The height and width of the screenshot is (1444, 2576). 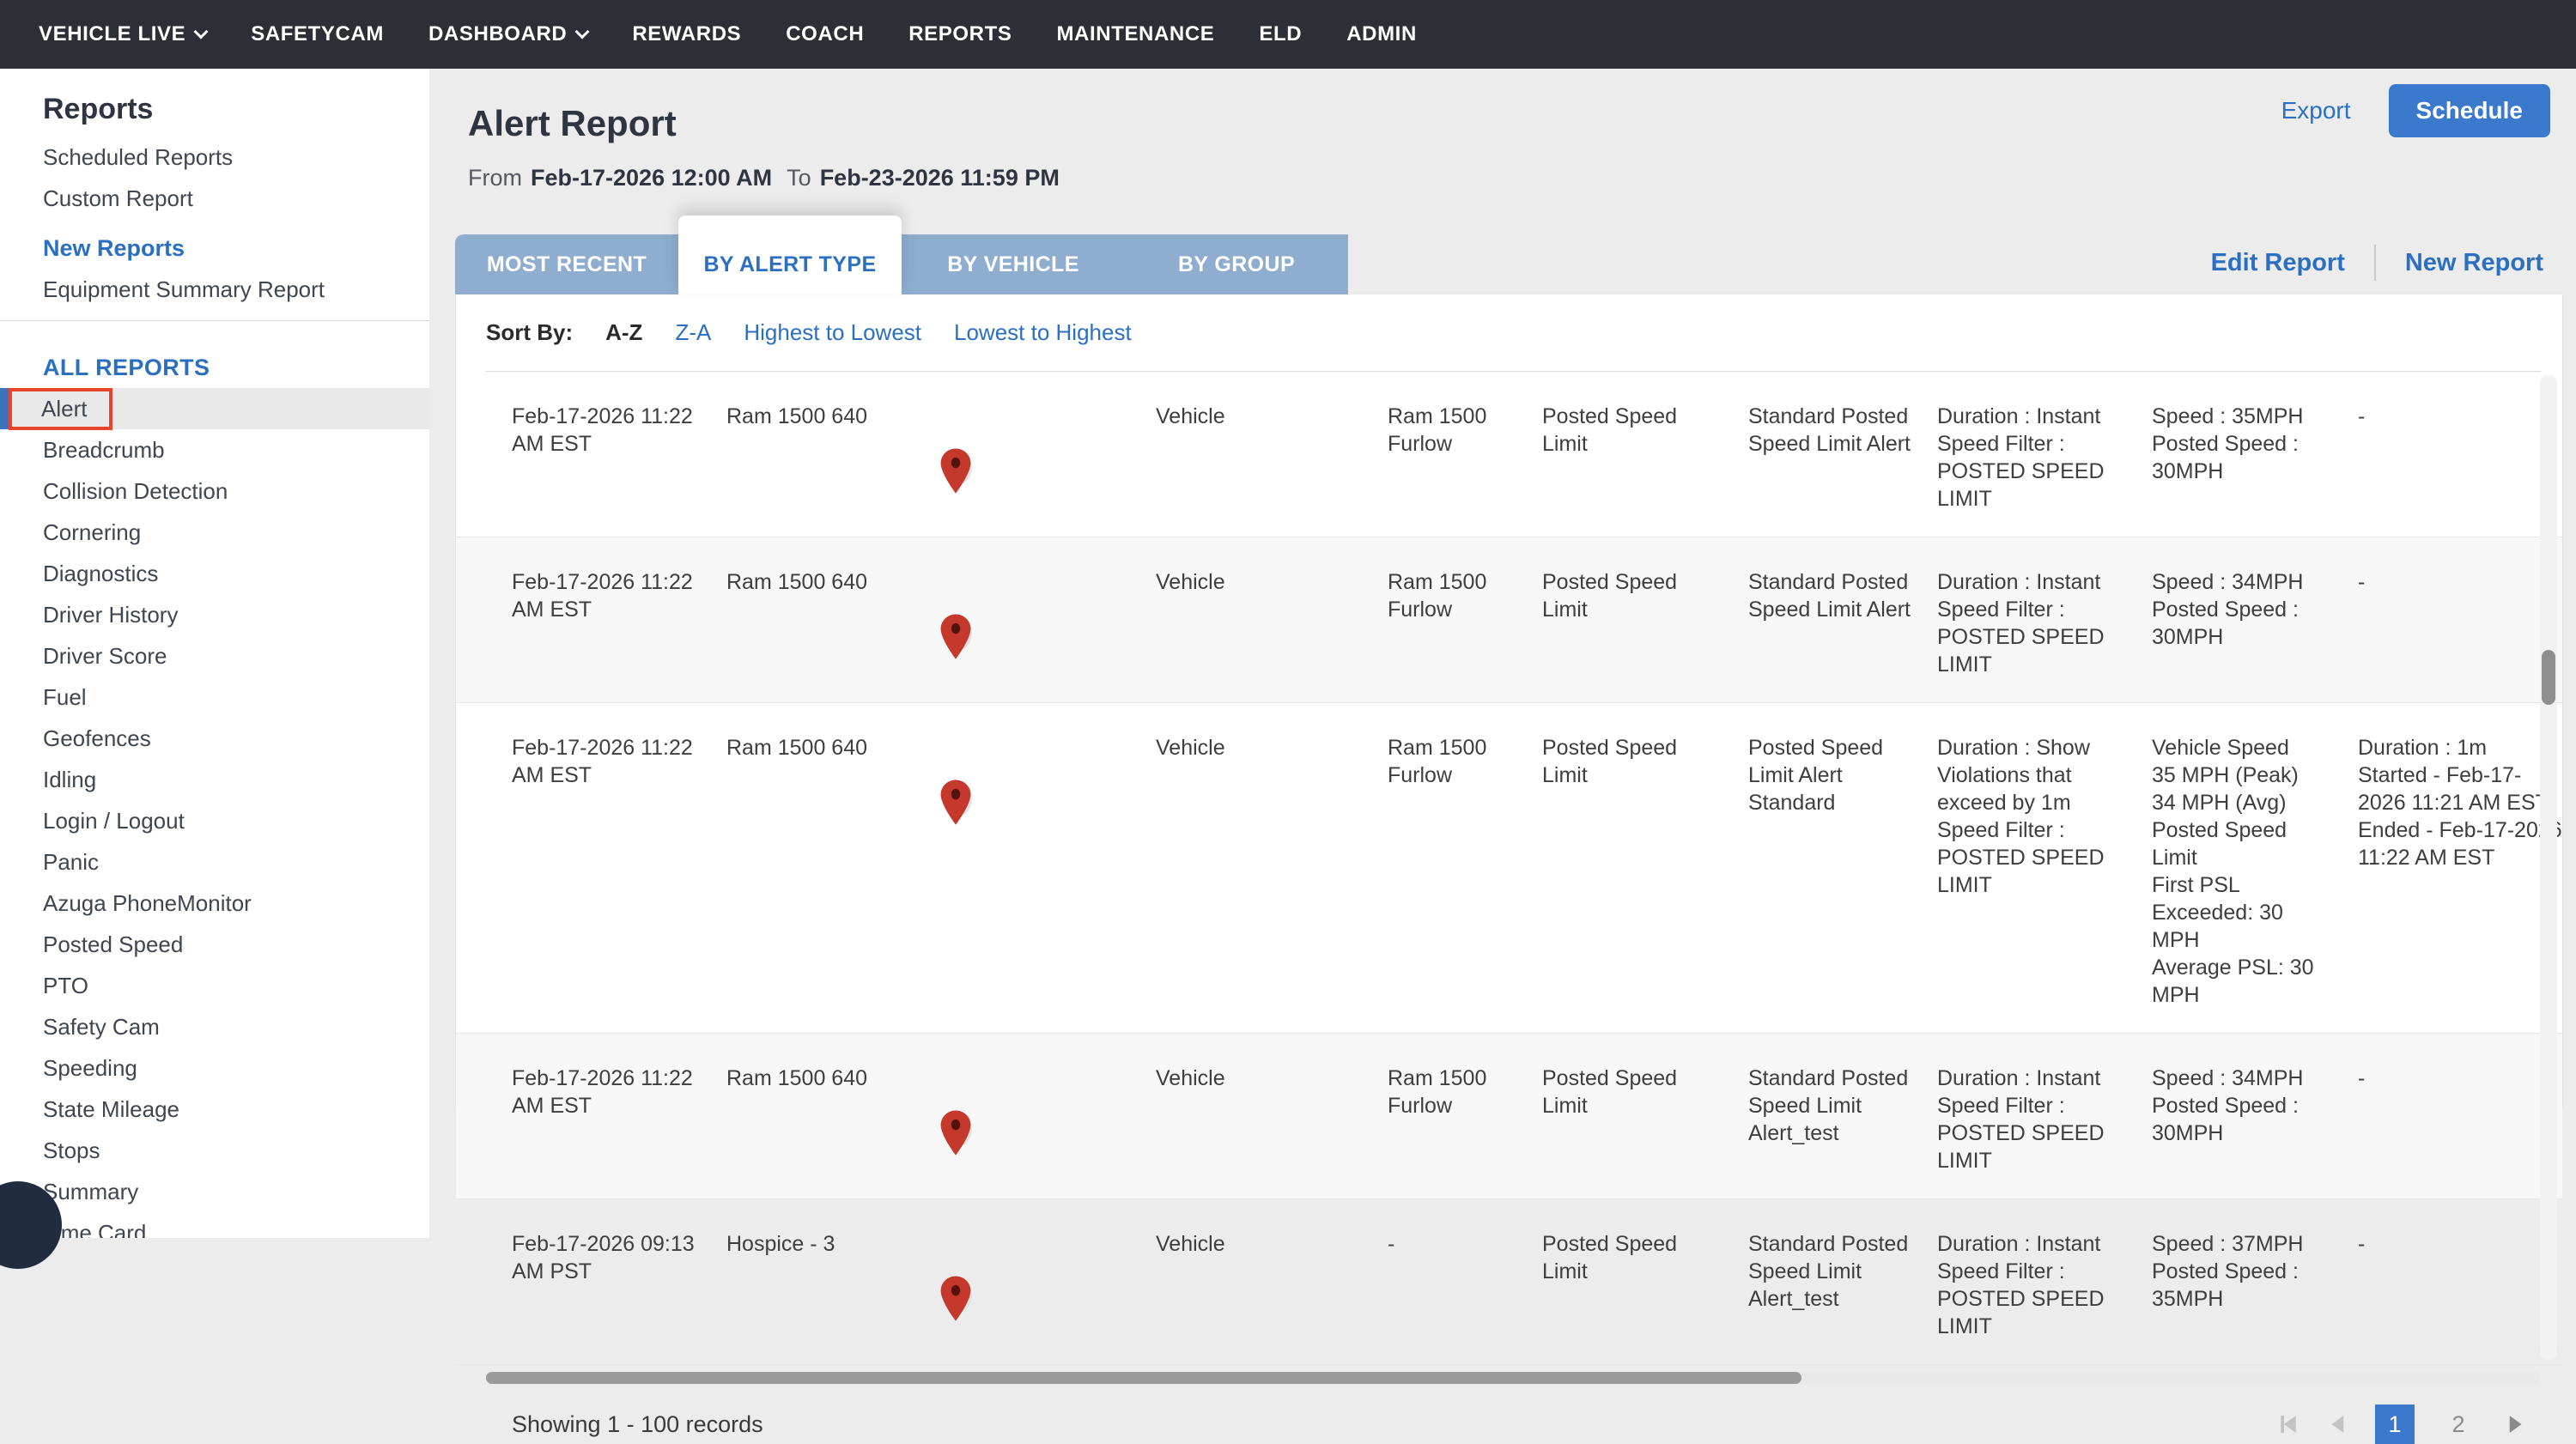 I want to click on nav-item-label: REPORTS, so click(x=960, y=34).